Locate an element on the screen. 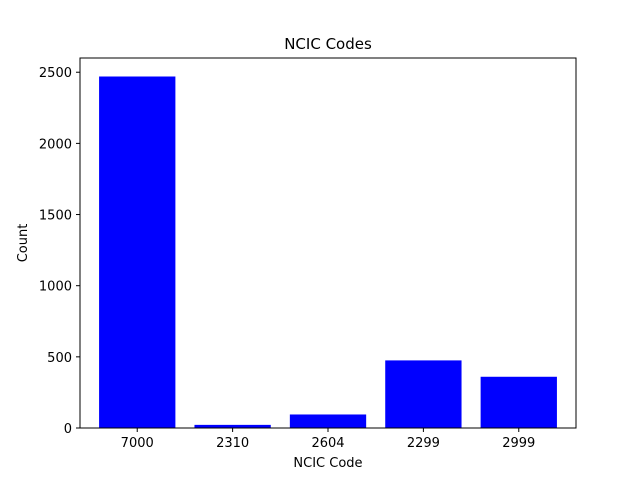 Image resolution: width=640 pixels, height=480 pixels. x-tick-label: 7000 is located at coordinates (137, 443).